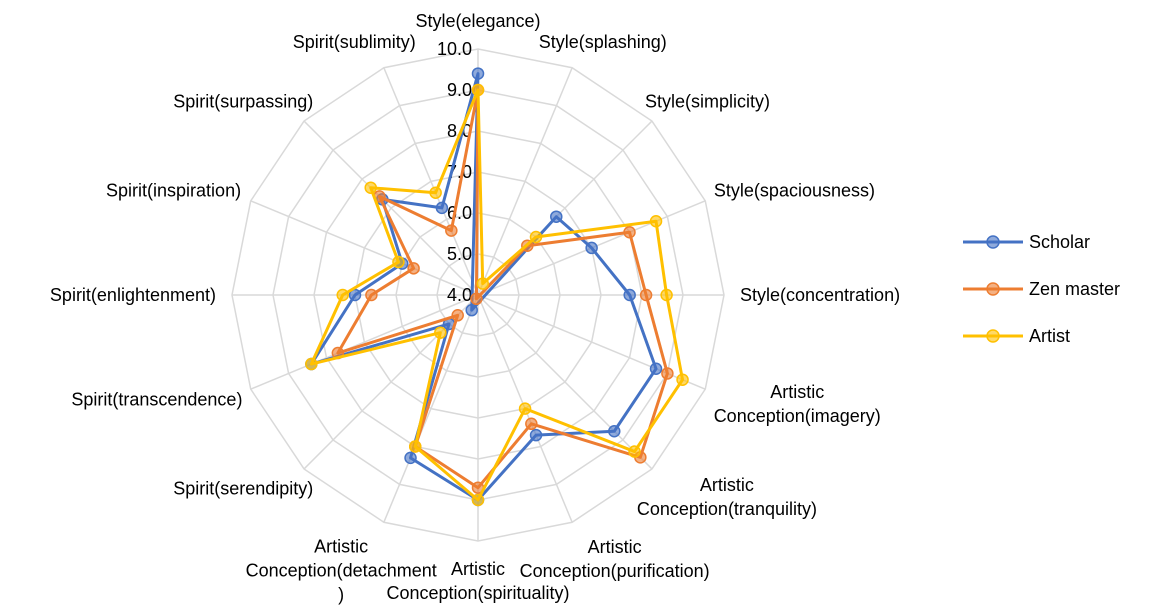  What do you see at coordinates (174, 190) in the screenshot?
I see `category-label: Spirit(inspiration)` at bounding box center [174, 190].